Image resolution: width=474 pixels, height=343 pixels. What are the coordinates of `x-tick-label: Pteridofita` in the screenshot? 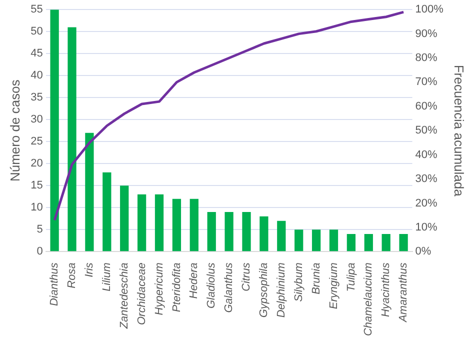 It's located at (176, 287).